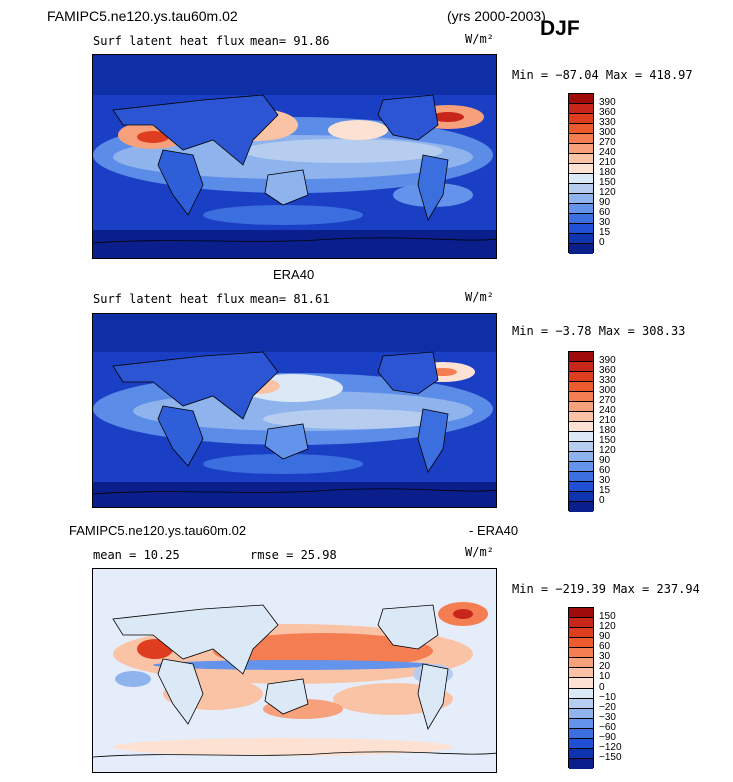 The width and height of the screenshot is (733, 782). What do you see at coordinates (607, 380) in the screenshot?
I see `colorbar-tick-label: 330` at bounding box center [607, 380].